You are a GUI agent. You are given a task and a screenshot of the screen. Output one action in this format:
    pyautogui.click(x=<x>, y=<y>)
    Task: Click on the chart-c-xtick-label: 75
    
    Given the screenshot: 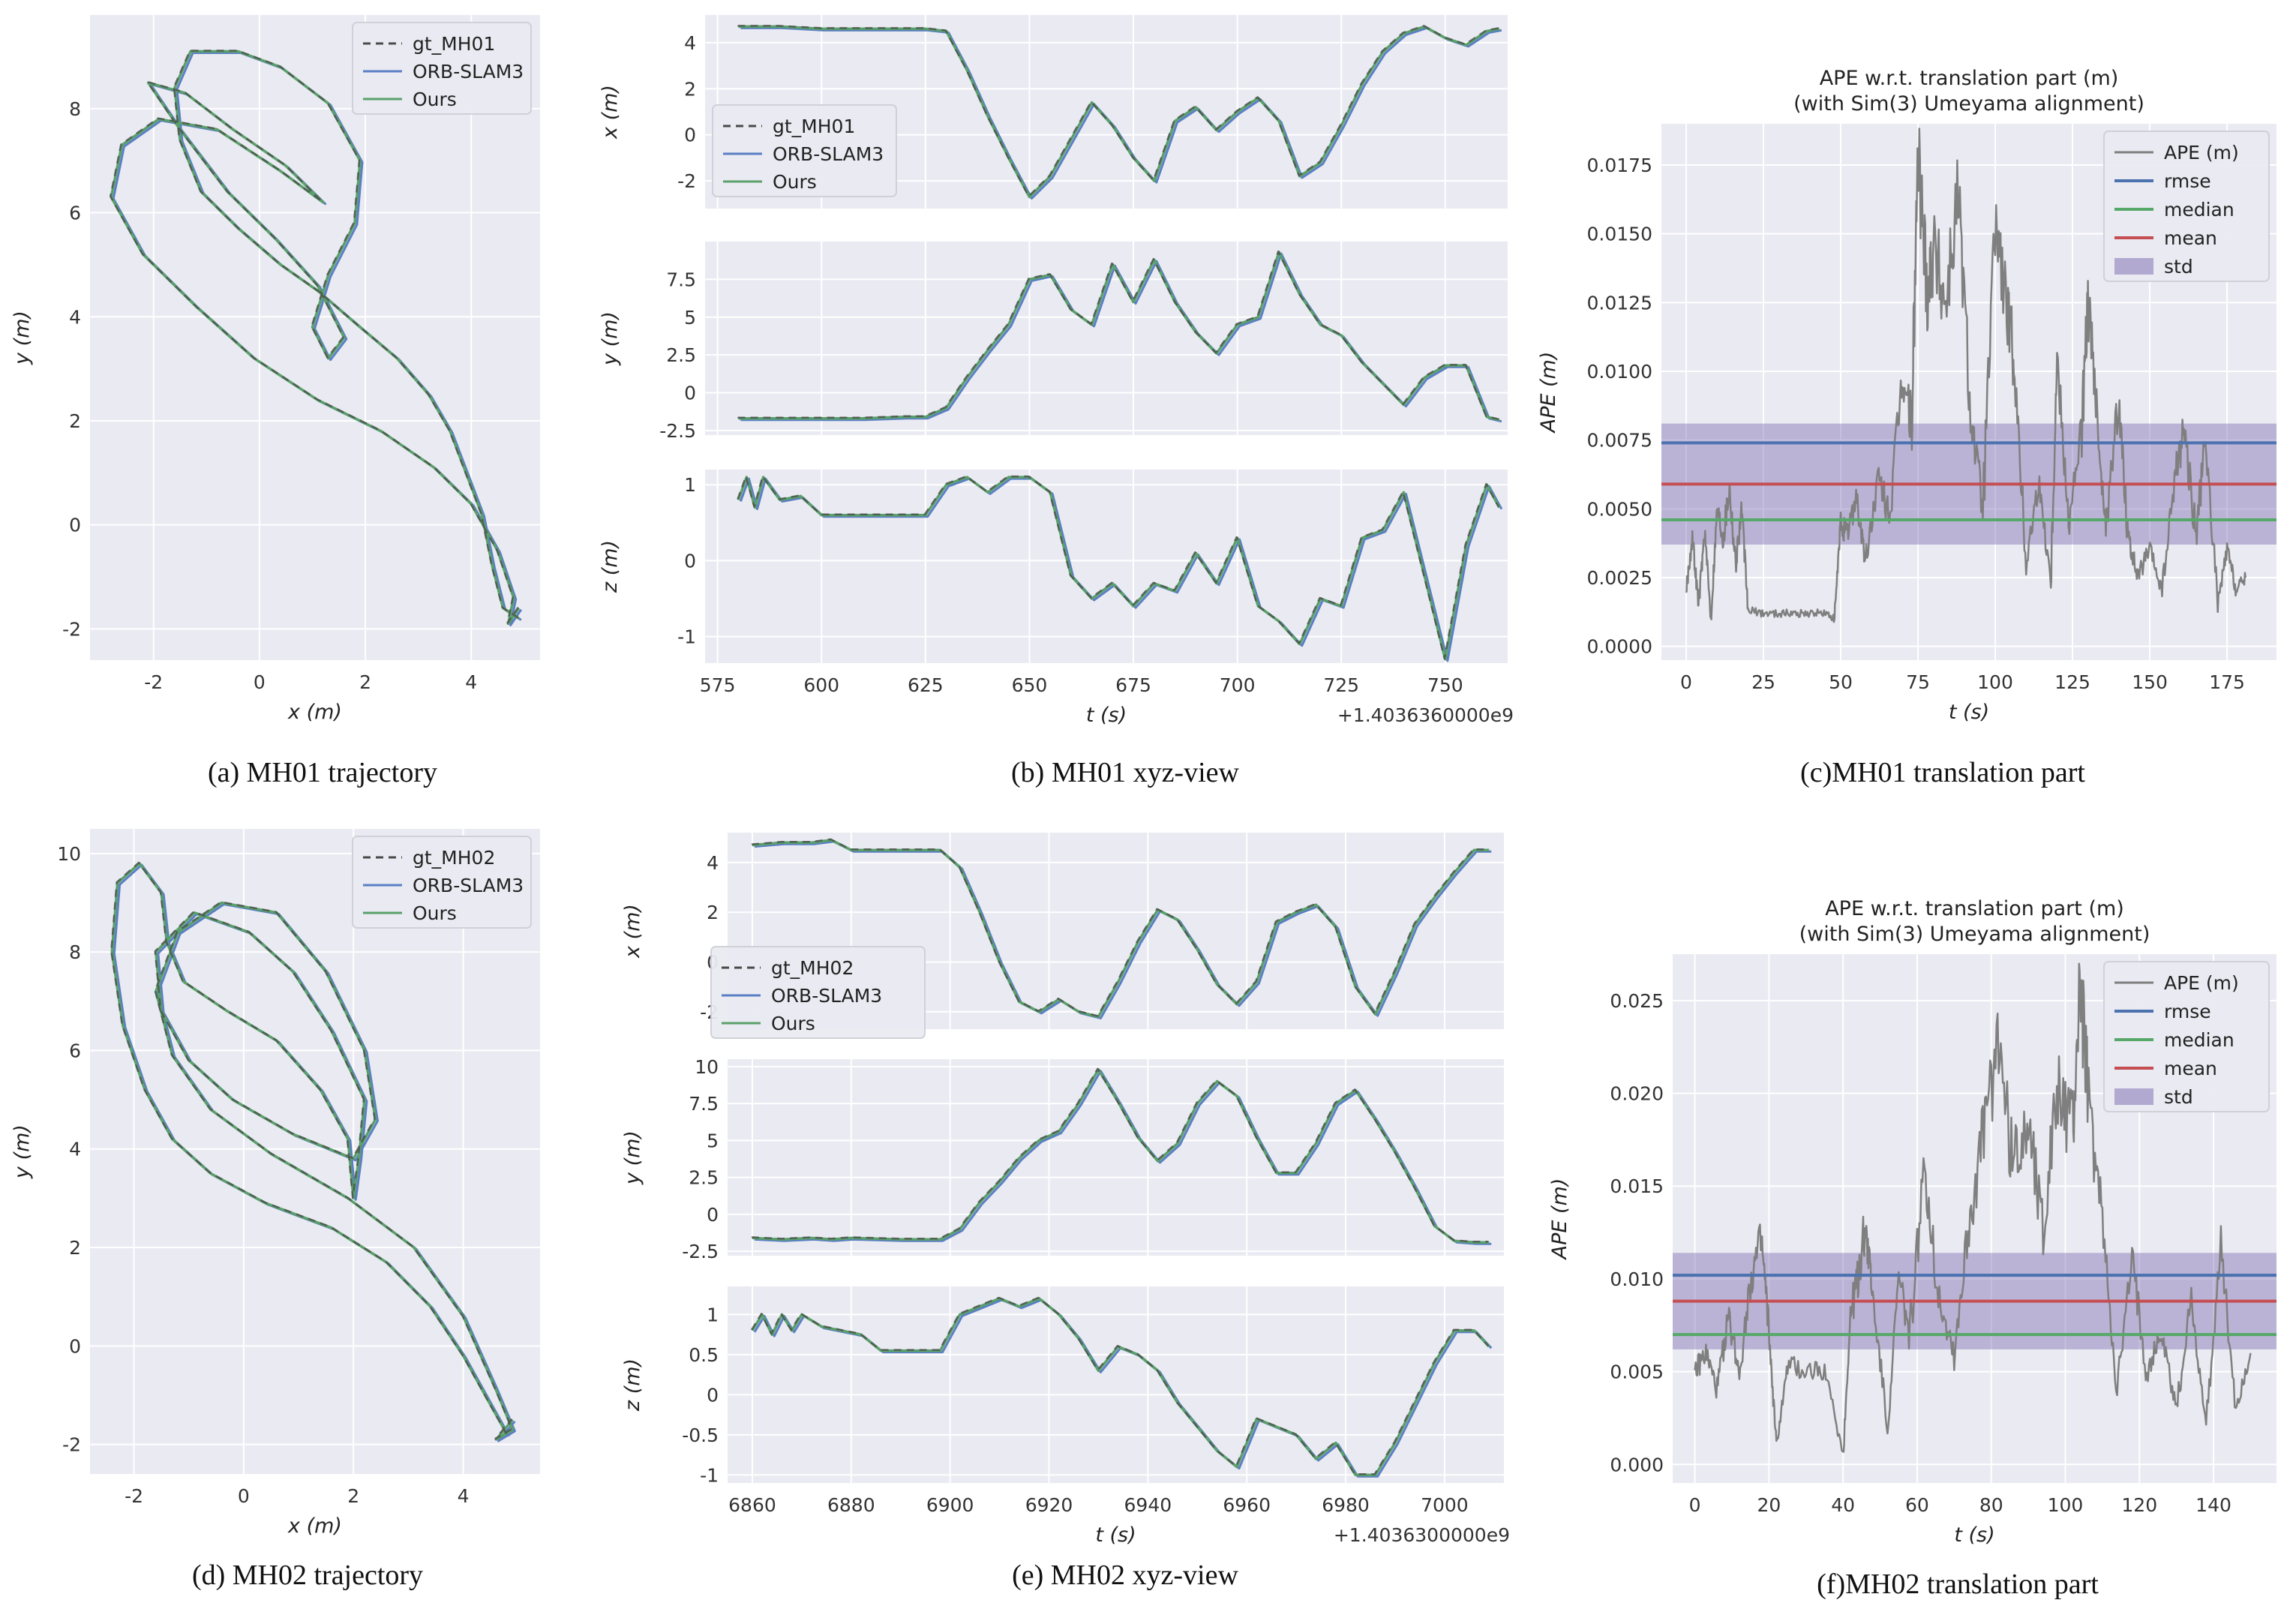 What is the action you would take?
    pyautogui.click(x=1918, y=682)
    